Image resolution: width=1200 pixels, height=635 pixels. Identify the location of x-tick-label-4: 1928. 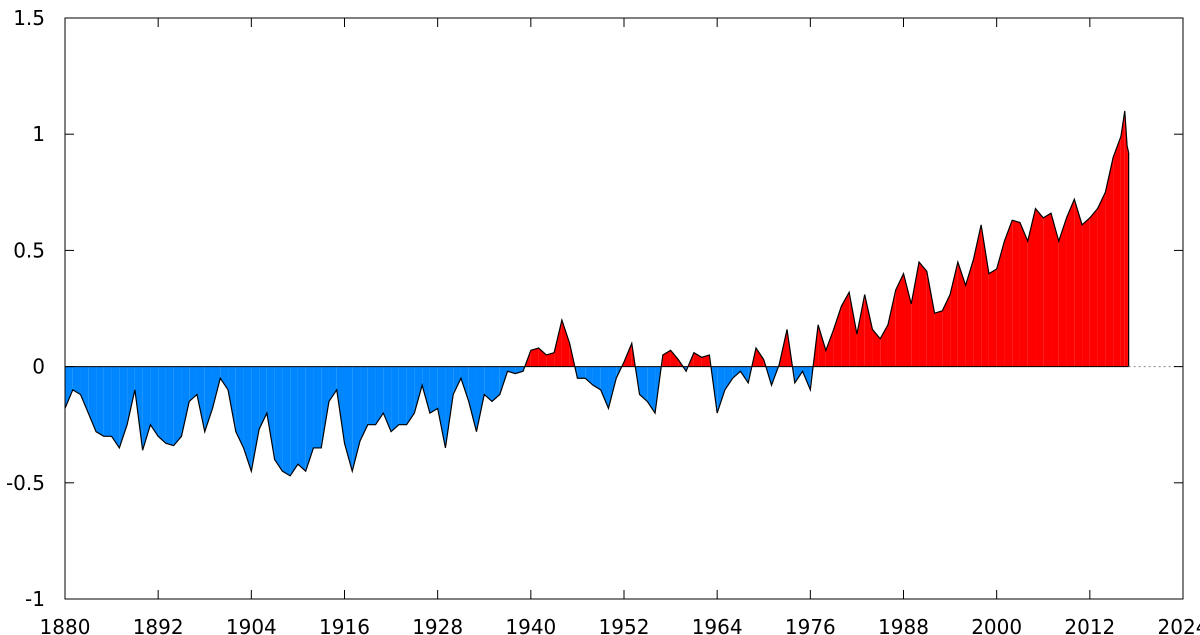
(437, 625).